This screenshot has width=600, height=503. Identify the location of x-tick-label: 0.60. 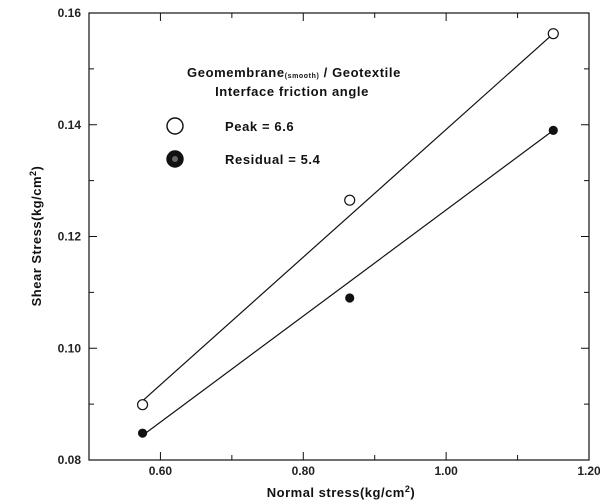
(161, 471).